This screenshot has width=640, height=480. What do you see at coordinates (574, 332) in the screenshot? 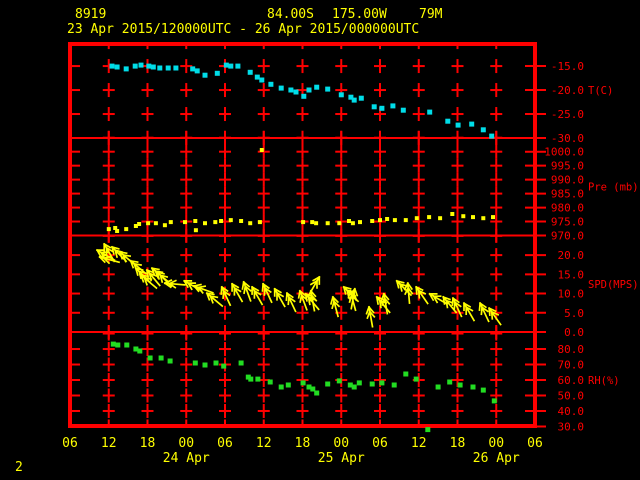
I see `axis-tick-label: 0.0` at bounding box center [574, 332].